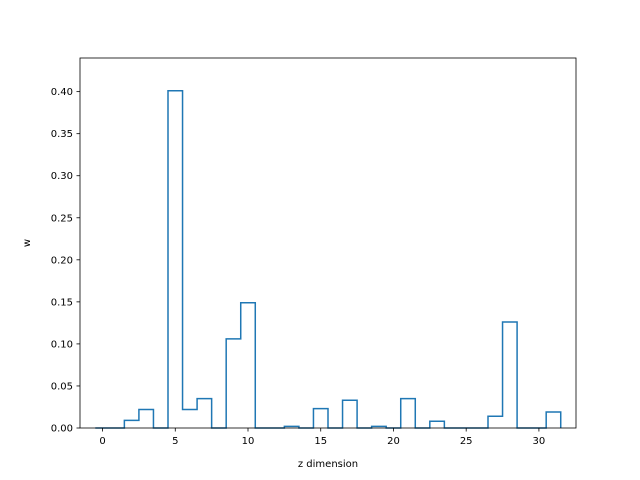 The height and width of the screenshot is (480, 640). What do you see at coordinates (62, 218) in the screenshot?
I see `y-tick-label: 0.25` at bounding box center [62, 218].